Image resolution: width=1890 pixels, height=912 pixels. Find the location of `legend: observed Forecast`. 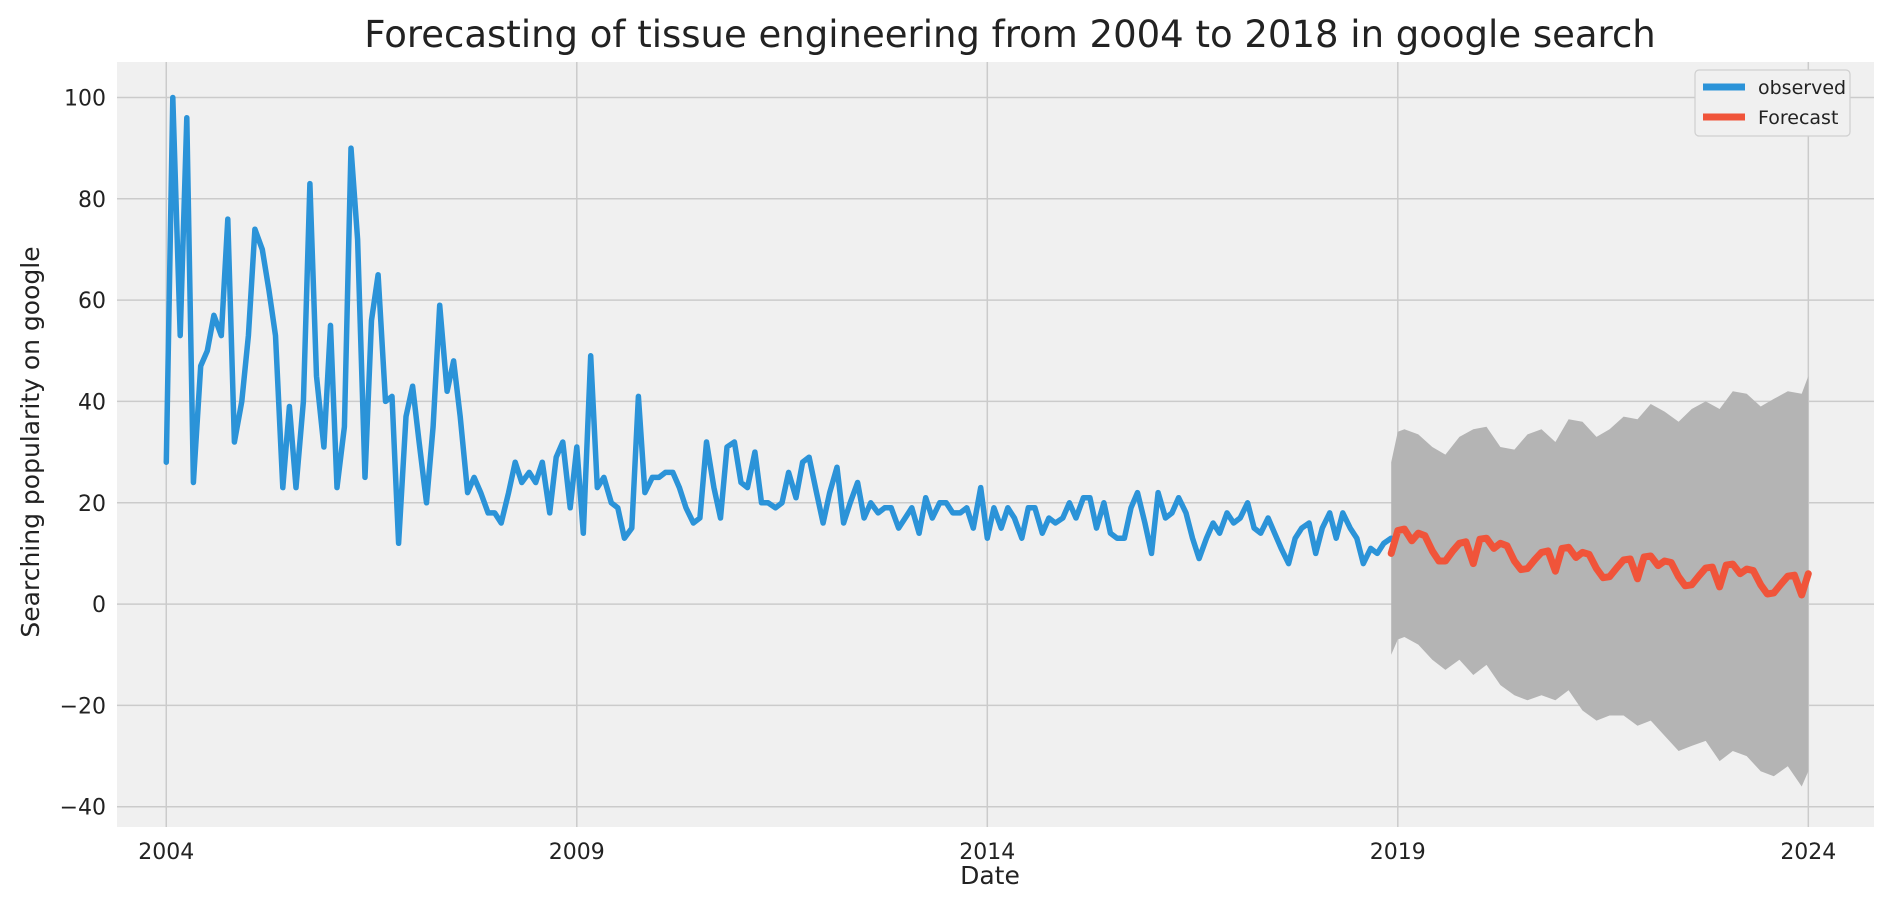

legend: observed Forecast is located at coordinates (1772, 103).